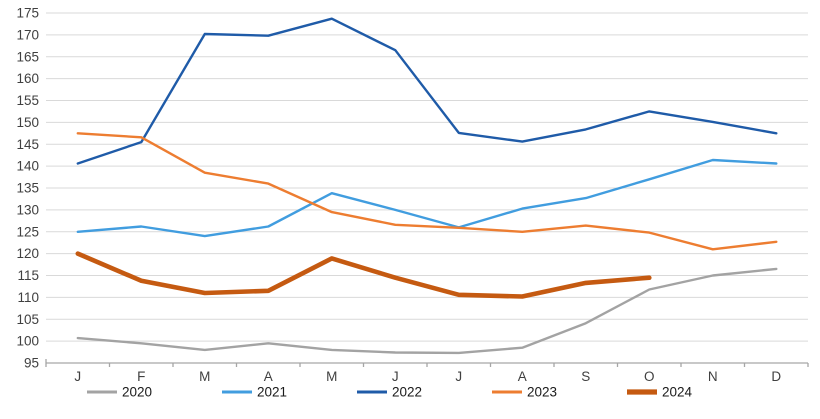 The image size is (820, 419). Describe the element at coordinates (27, 56) in the screenshot. I see `y-axis-tick-label: 165` at that location.